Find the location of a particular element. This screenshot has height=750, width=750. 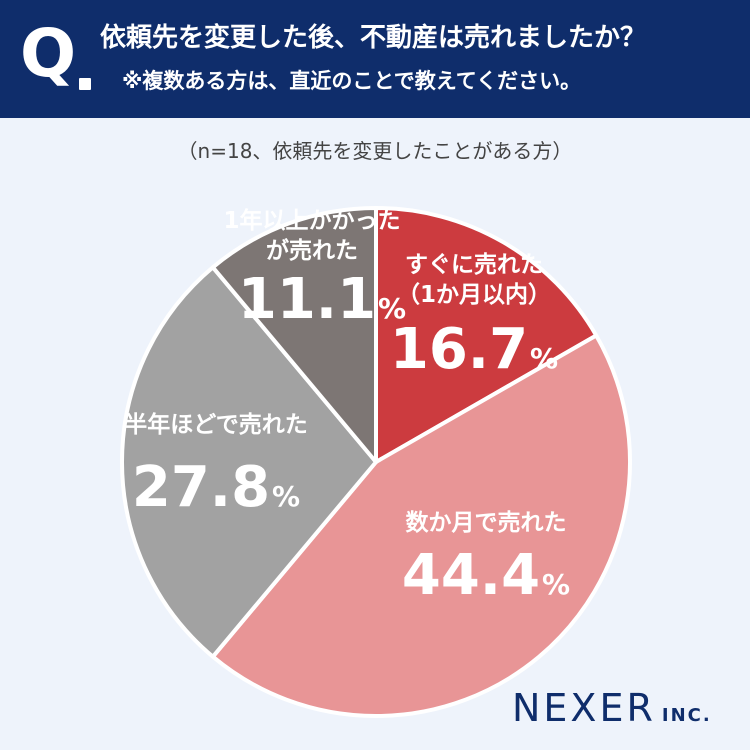

slice-value-unit-3: % is located at coordinates (286, 496).